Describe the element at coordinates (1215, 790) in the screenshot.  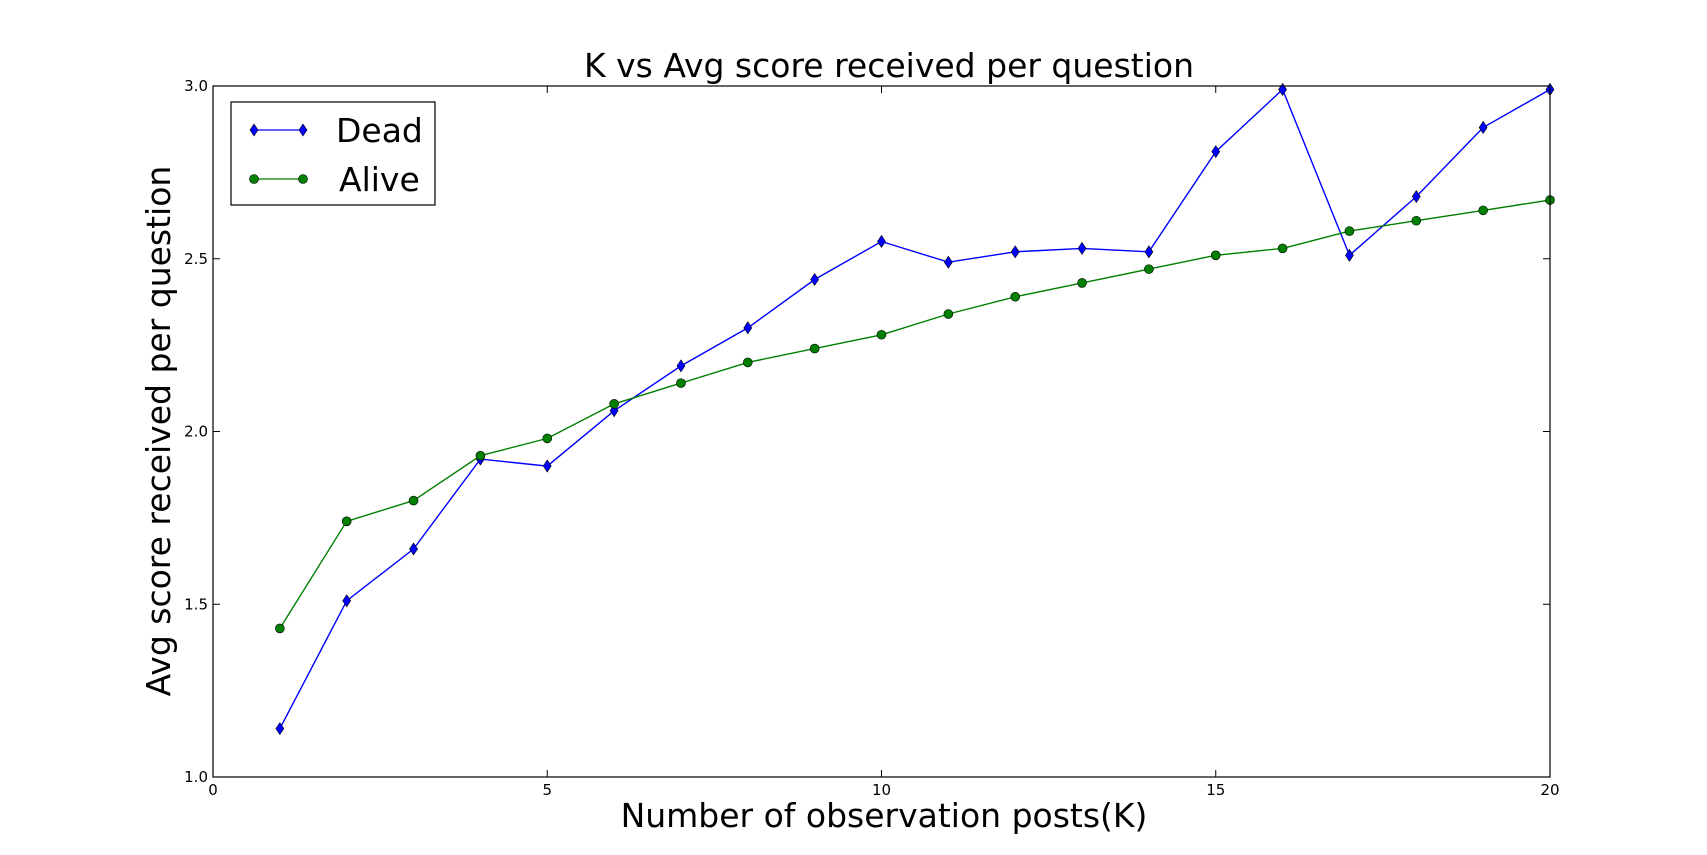
I see `x-tick-label: 15` at that location.